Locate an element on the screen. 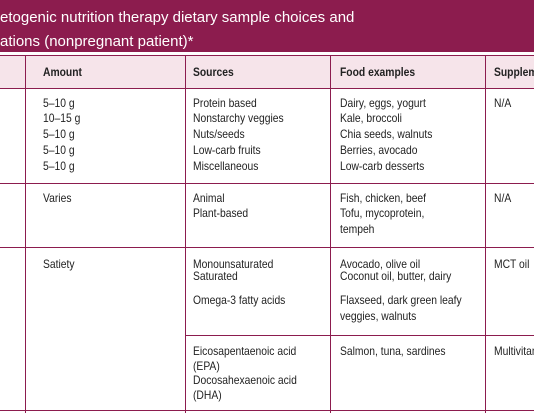 The width and height of the screenshot is (534, 413). cell-text: Monounsaturated is located at coordinates (233, 264).